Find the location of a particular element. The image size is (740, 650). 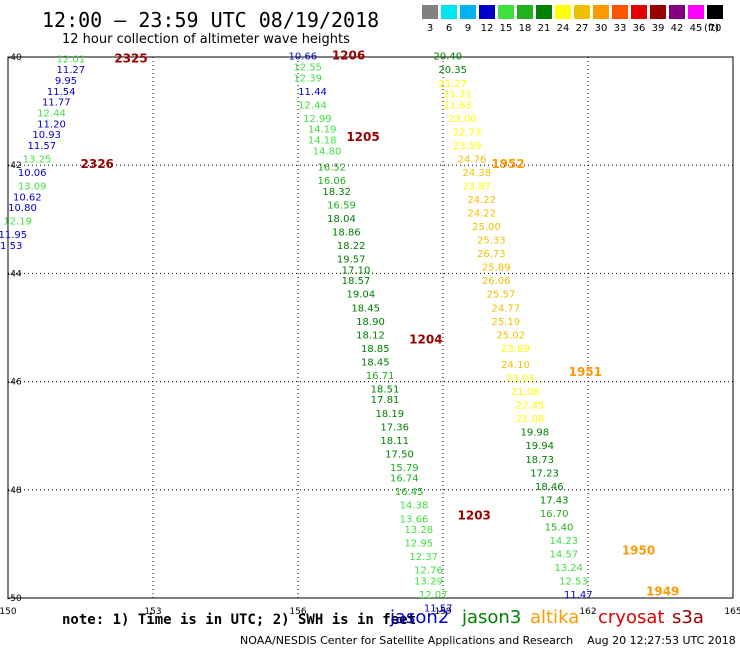

wave-height-label-altika: 15.40 is located at coordinates (559, 527).